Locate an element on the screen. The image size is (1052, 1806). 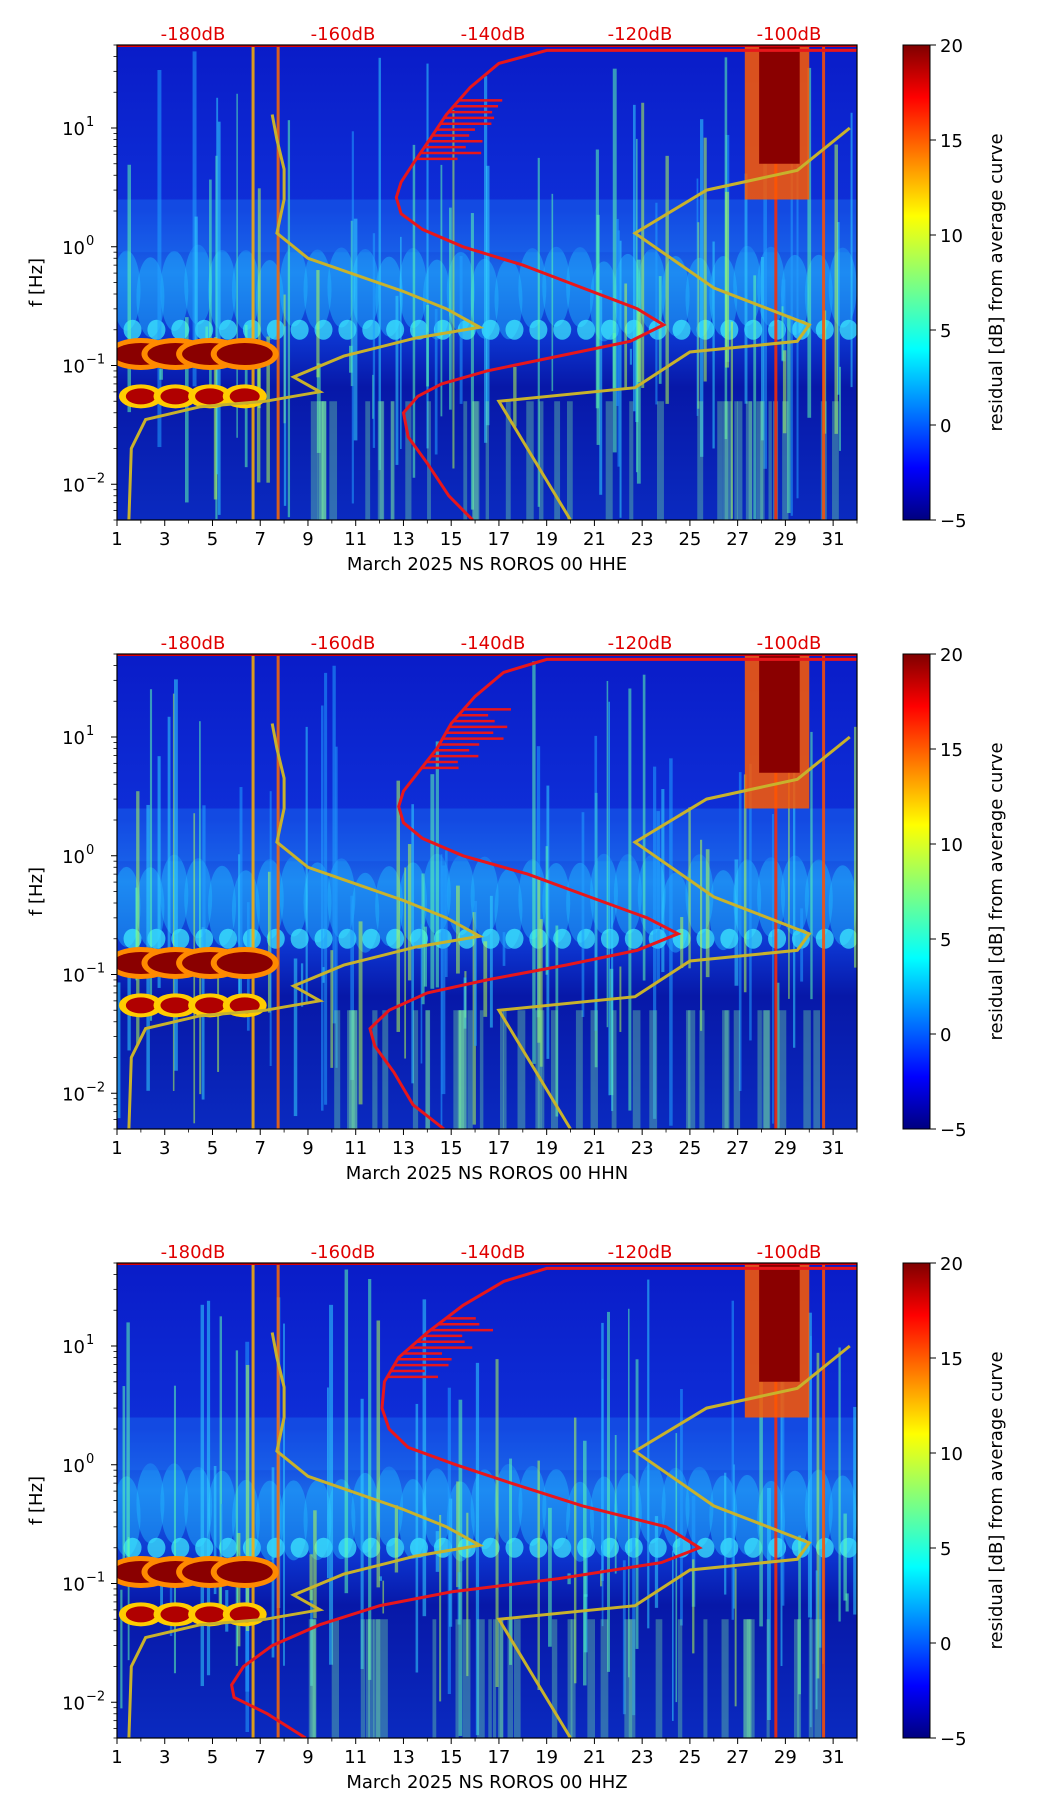
x-tick-label: 9 is located at coordinates (307, 539).